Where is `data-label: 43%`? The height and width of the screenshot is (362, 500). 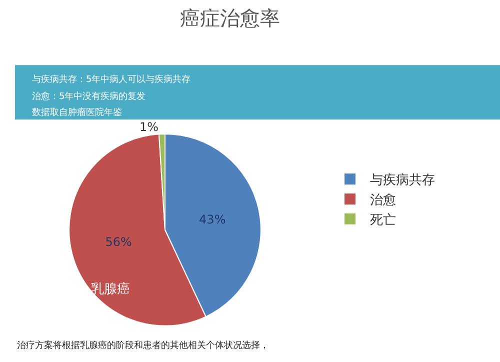
data-label: 43% is located at coordinates (212, 219).